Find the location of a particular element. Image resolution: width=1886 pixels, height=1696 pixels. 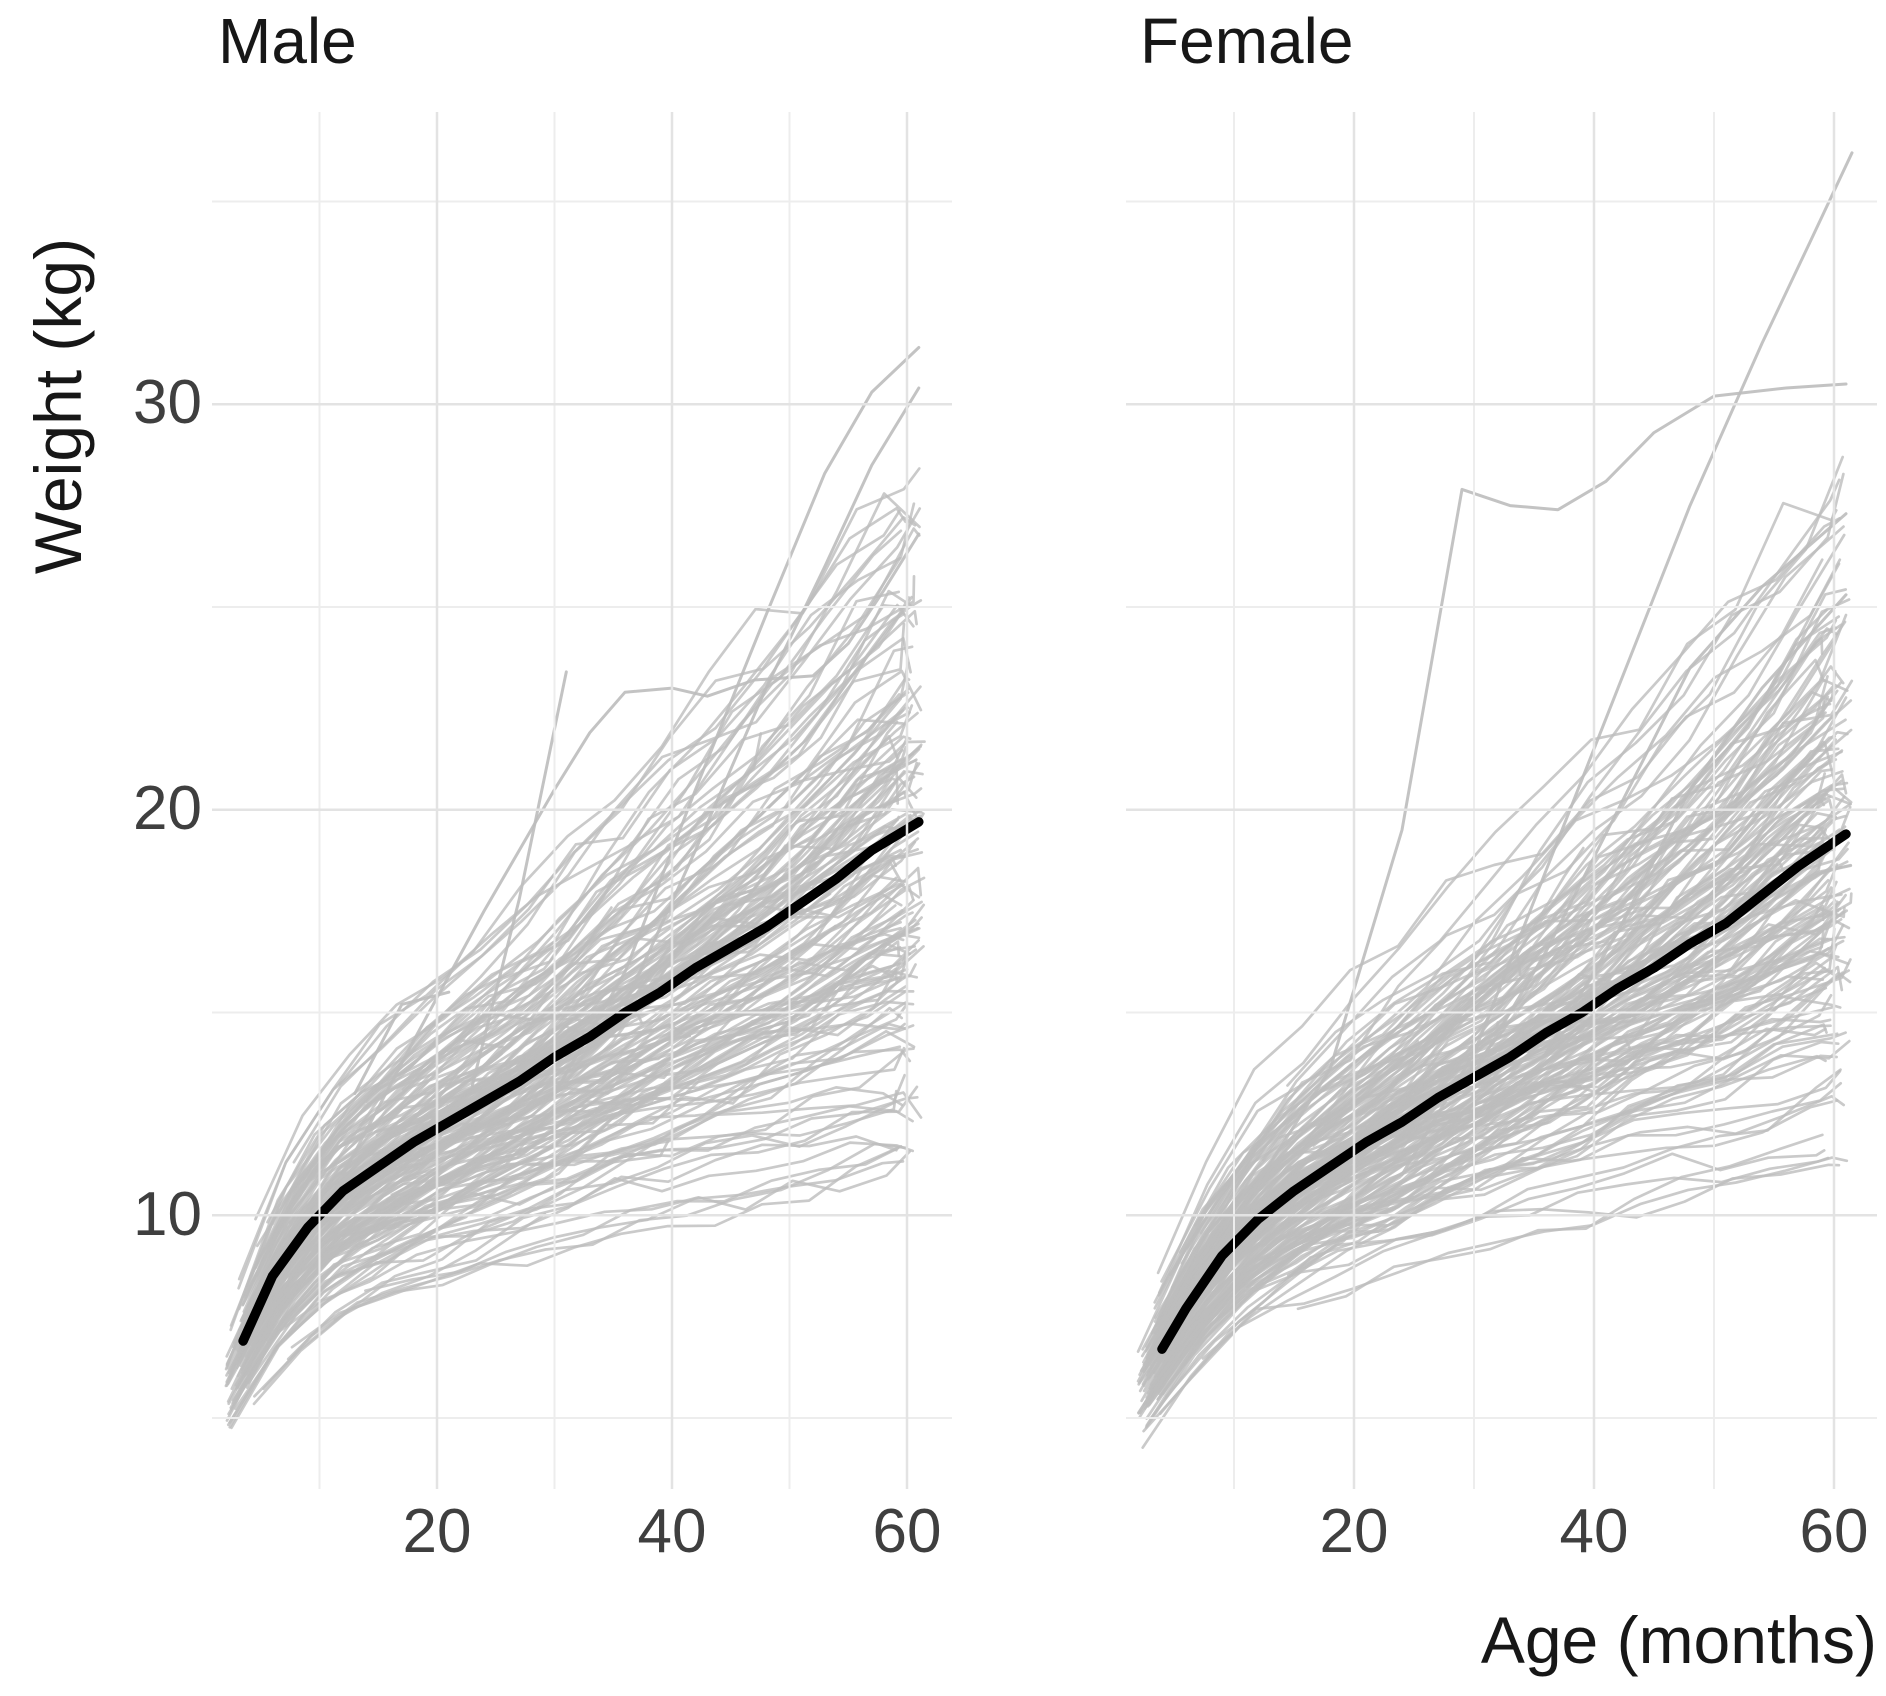

x-tick-label-male-40: 40 is located at coordinates (672, 1531).